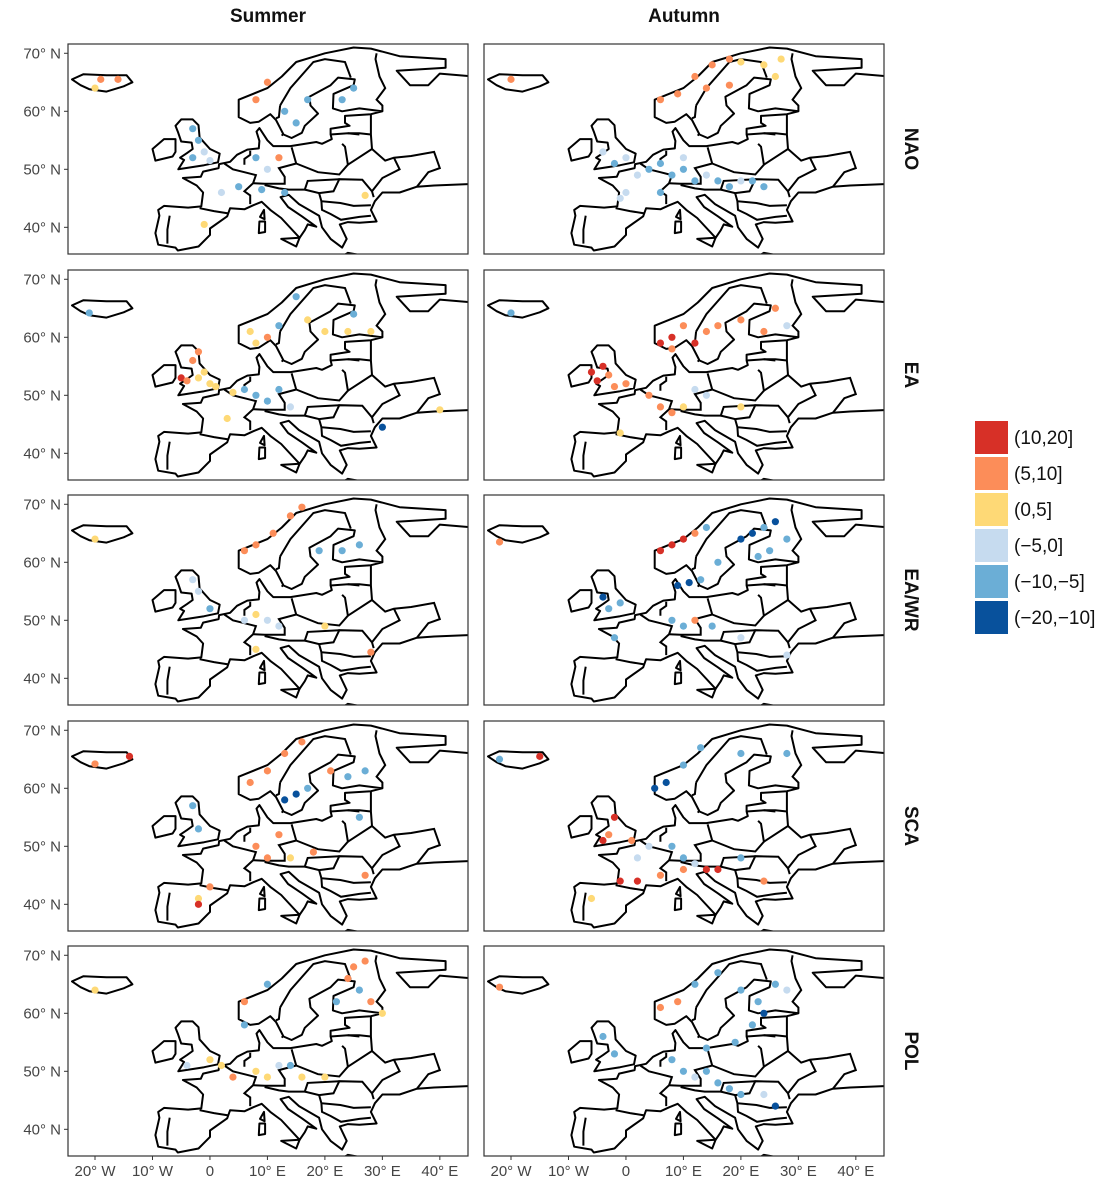  What do you see at coordinates (1038, 546) in the screenshot?
I see `legend-label: (−5,0]` at bounding box center [1038, 546].